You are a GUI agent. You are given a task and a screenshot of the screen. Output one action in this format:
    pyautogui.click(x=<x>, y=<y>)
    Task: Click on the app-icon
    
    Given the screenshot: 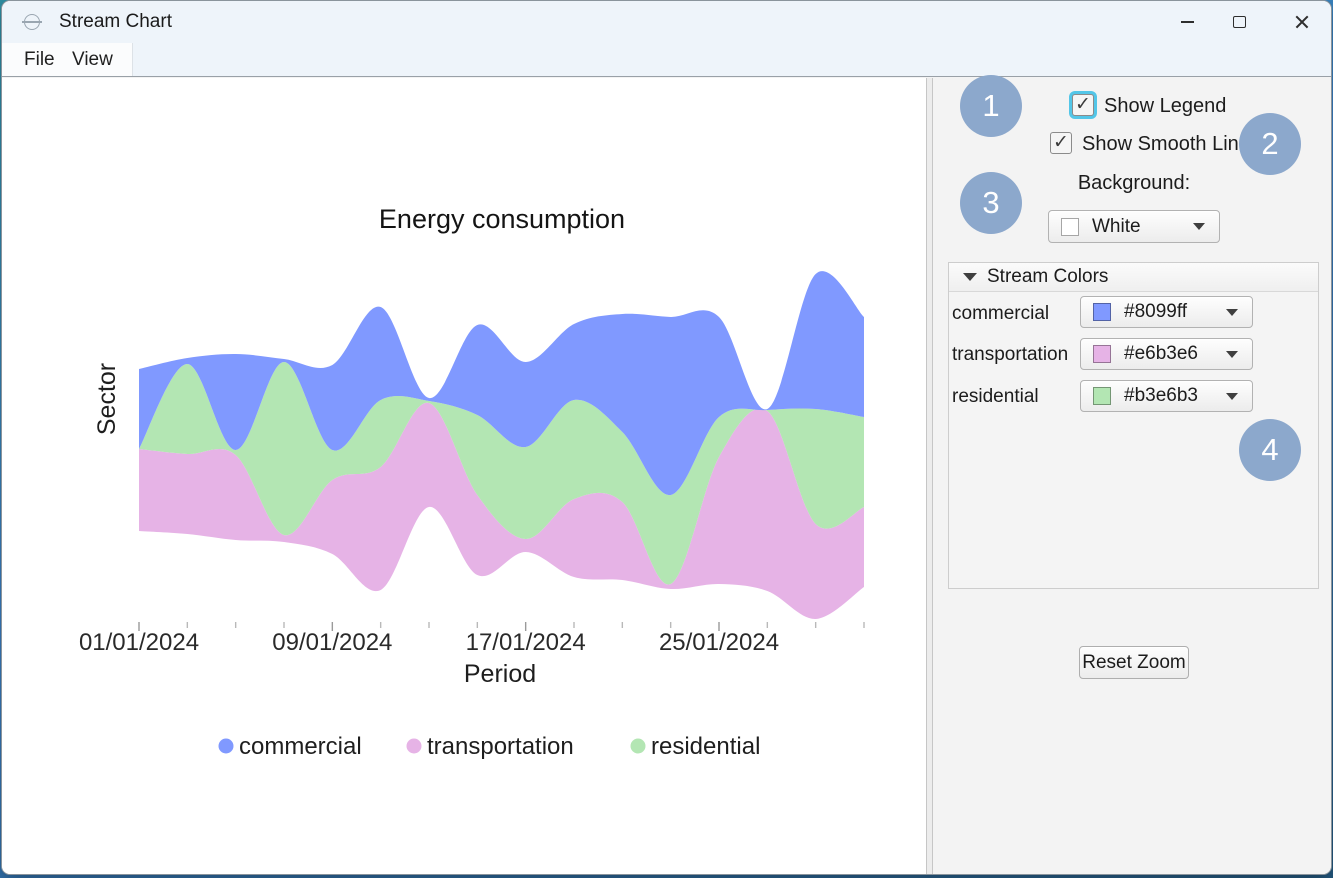 What is the action you would take?
    pyautogui.click(x=32, y=22)
    